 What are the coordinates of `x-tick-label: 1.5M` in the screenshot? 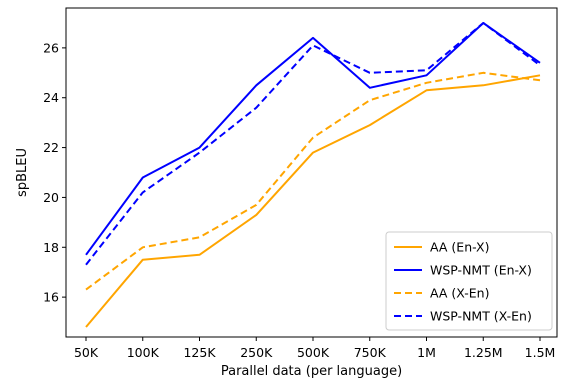 It's located at (540, 352).